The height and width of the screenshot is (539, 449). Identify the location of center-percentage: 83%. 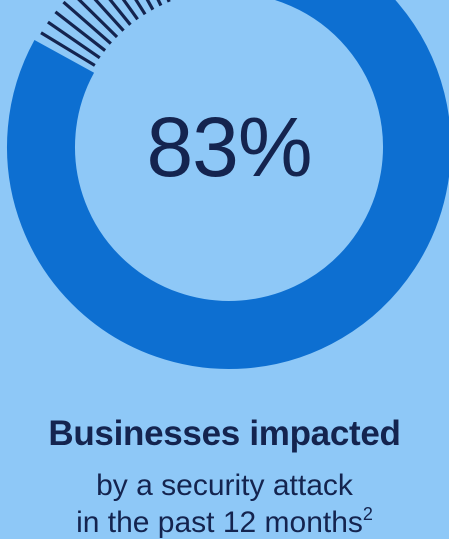
(229, 147).